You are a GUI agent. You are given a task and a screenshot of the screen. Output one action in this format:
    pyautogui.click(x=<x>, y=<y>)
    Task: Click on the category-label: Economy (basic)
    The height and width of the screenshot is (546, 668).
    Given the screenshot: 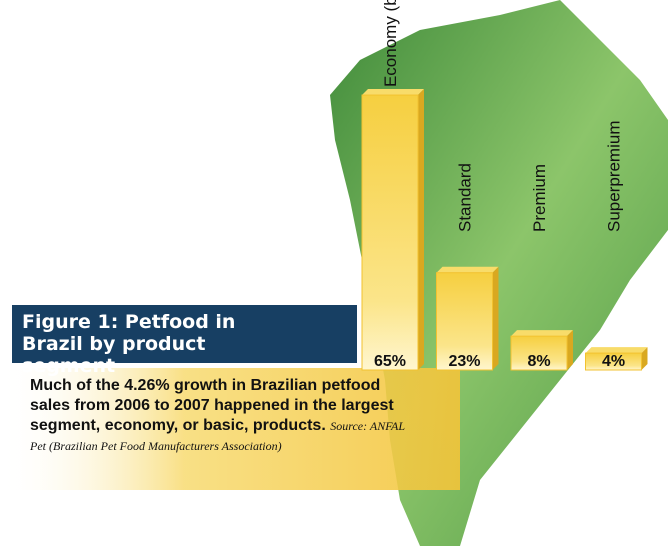 What is the action you would take?
    pyautogui.click(x=390, y=43)
    